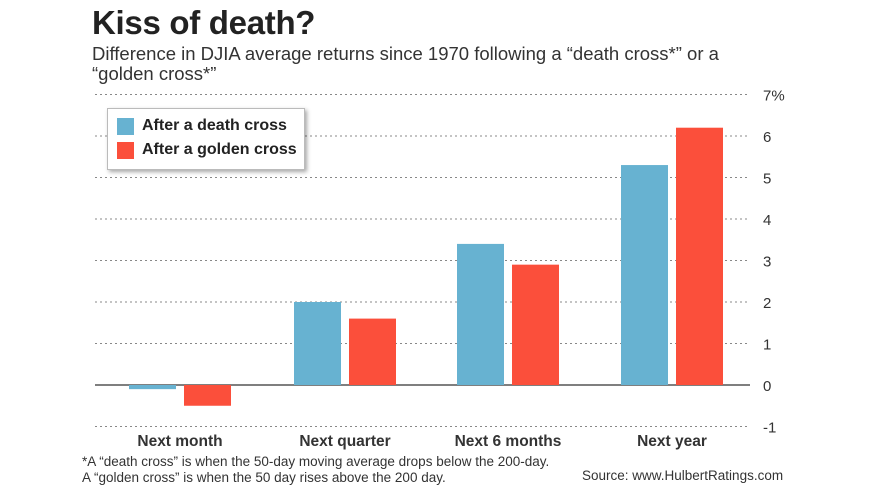  I want to click on y-tick-label: 0, so click(767, 386).